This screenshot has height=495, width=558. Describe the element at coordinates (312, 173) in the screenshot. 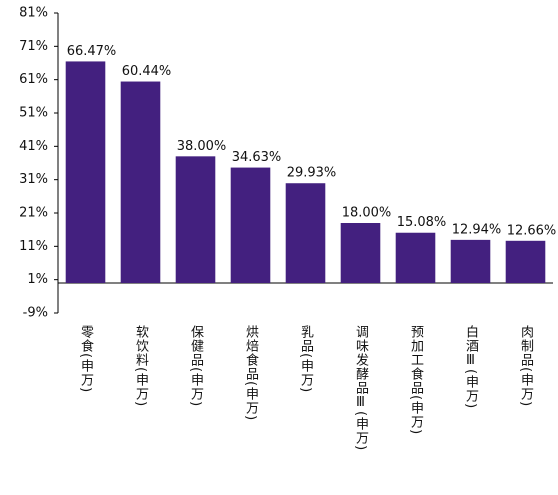

I see `data-label: 29.93%` at that location.